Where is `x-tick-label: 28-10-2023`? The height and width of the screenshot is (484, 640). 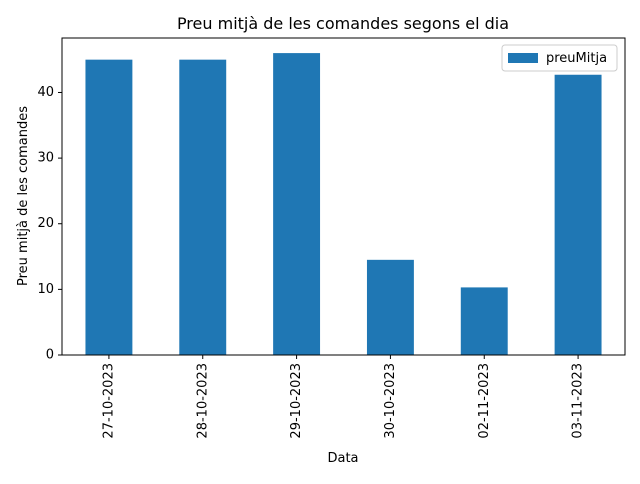 x-tick-label: 28-10-2023 is located at coordinates (202, 401).